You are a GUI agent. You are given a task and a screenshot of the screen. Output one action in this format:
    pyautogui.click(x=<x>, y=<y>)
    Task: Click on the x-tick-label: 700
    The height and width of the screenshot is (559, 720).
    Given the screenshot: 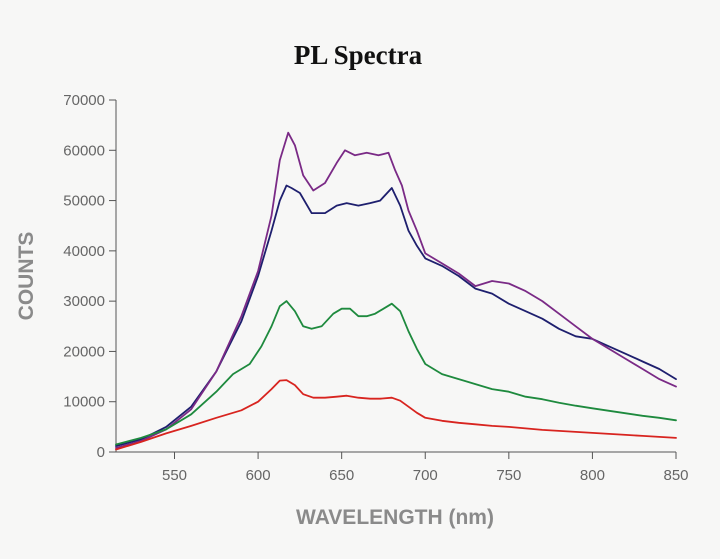 What is the action you would take?
    pyautogui.click(x=425, y=475)
    